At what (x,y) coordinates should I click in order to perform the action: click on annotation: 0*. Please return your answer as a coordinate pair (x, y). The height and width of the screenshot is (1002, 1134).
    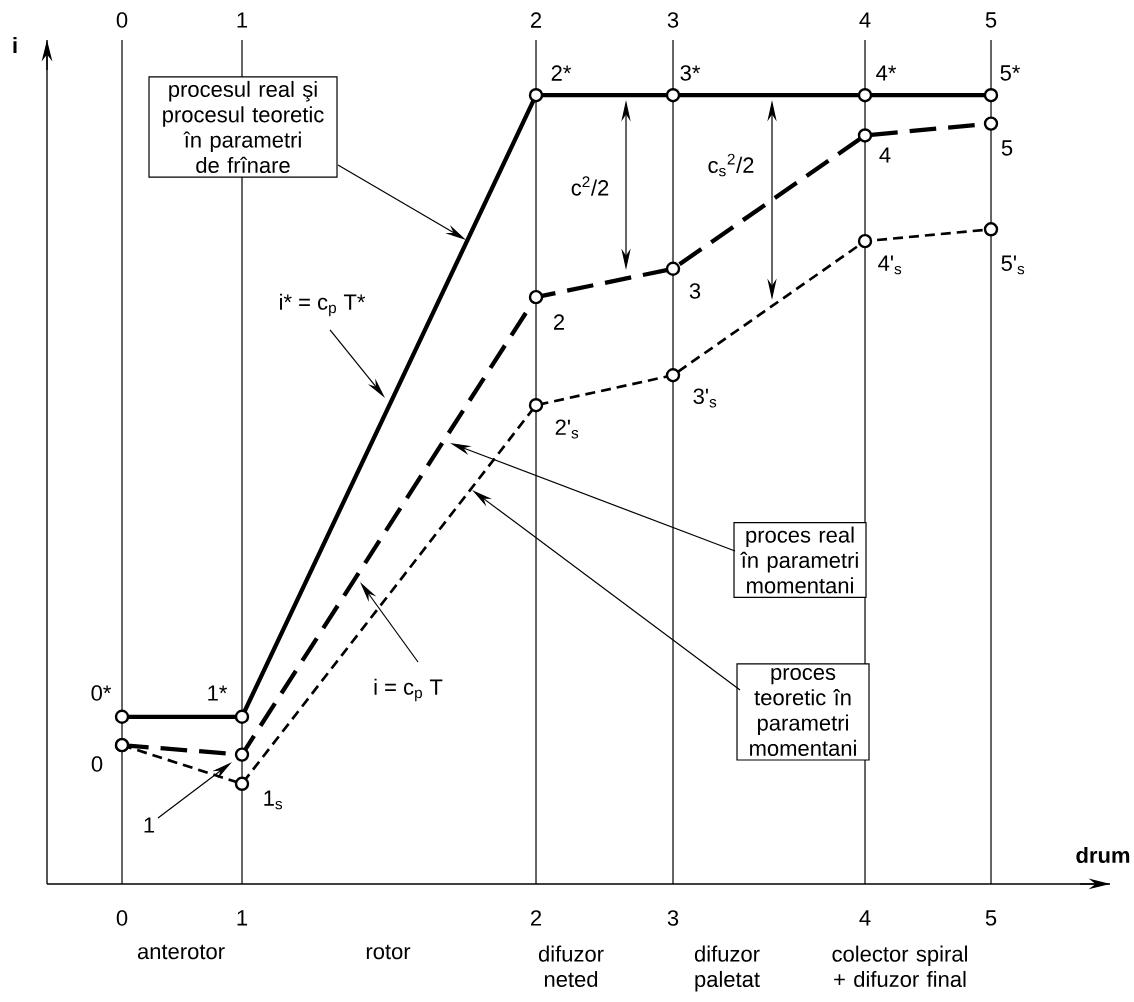
    Looking at the image, I should click on (101, 693).